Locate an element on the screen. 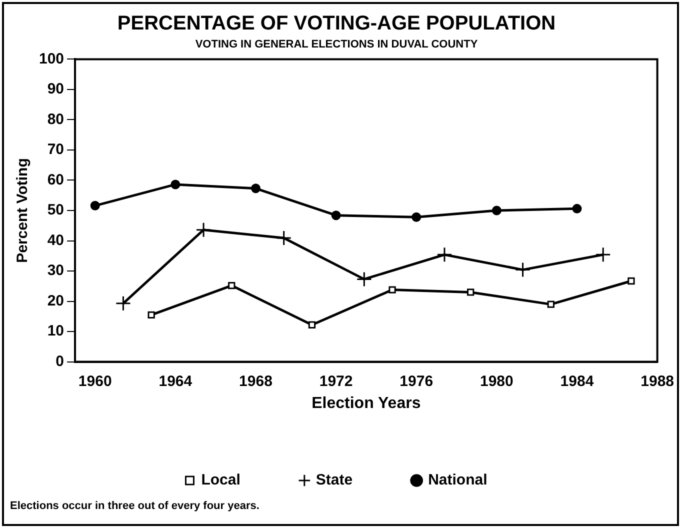 The image size is (681, 528). y-tick-label: 30 is located at coordinates (55, 271).